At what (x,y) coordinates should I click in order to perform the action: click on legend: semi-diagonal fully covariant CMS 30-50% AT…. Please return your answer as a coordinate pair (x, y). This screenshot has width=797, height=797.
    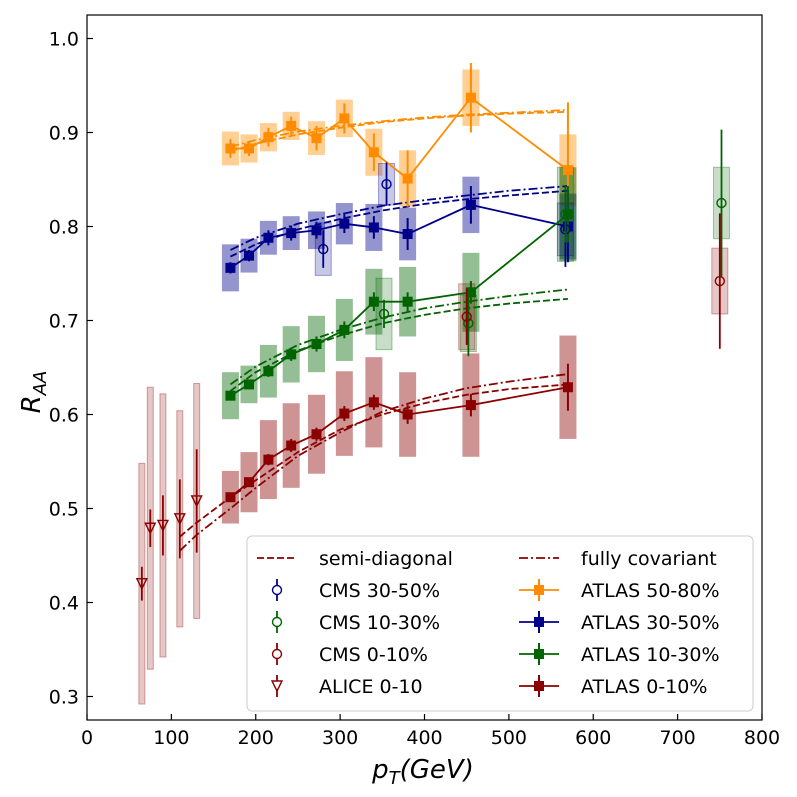
    Looking at the image, I should click on (500, 623).